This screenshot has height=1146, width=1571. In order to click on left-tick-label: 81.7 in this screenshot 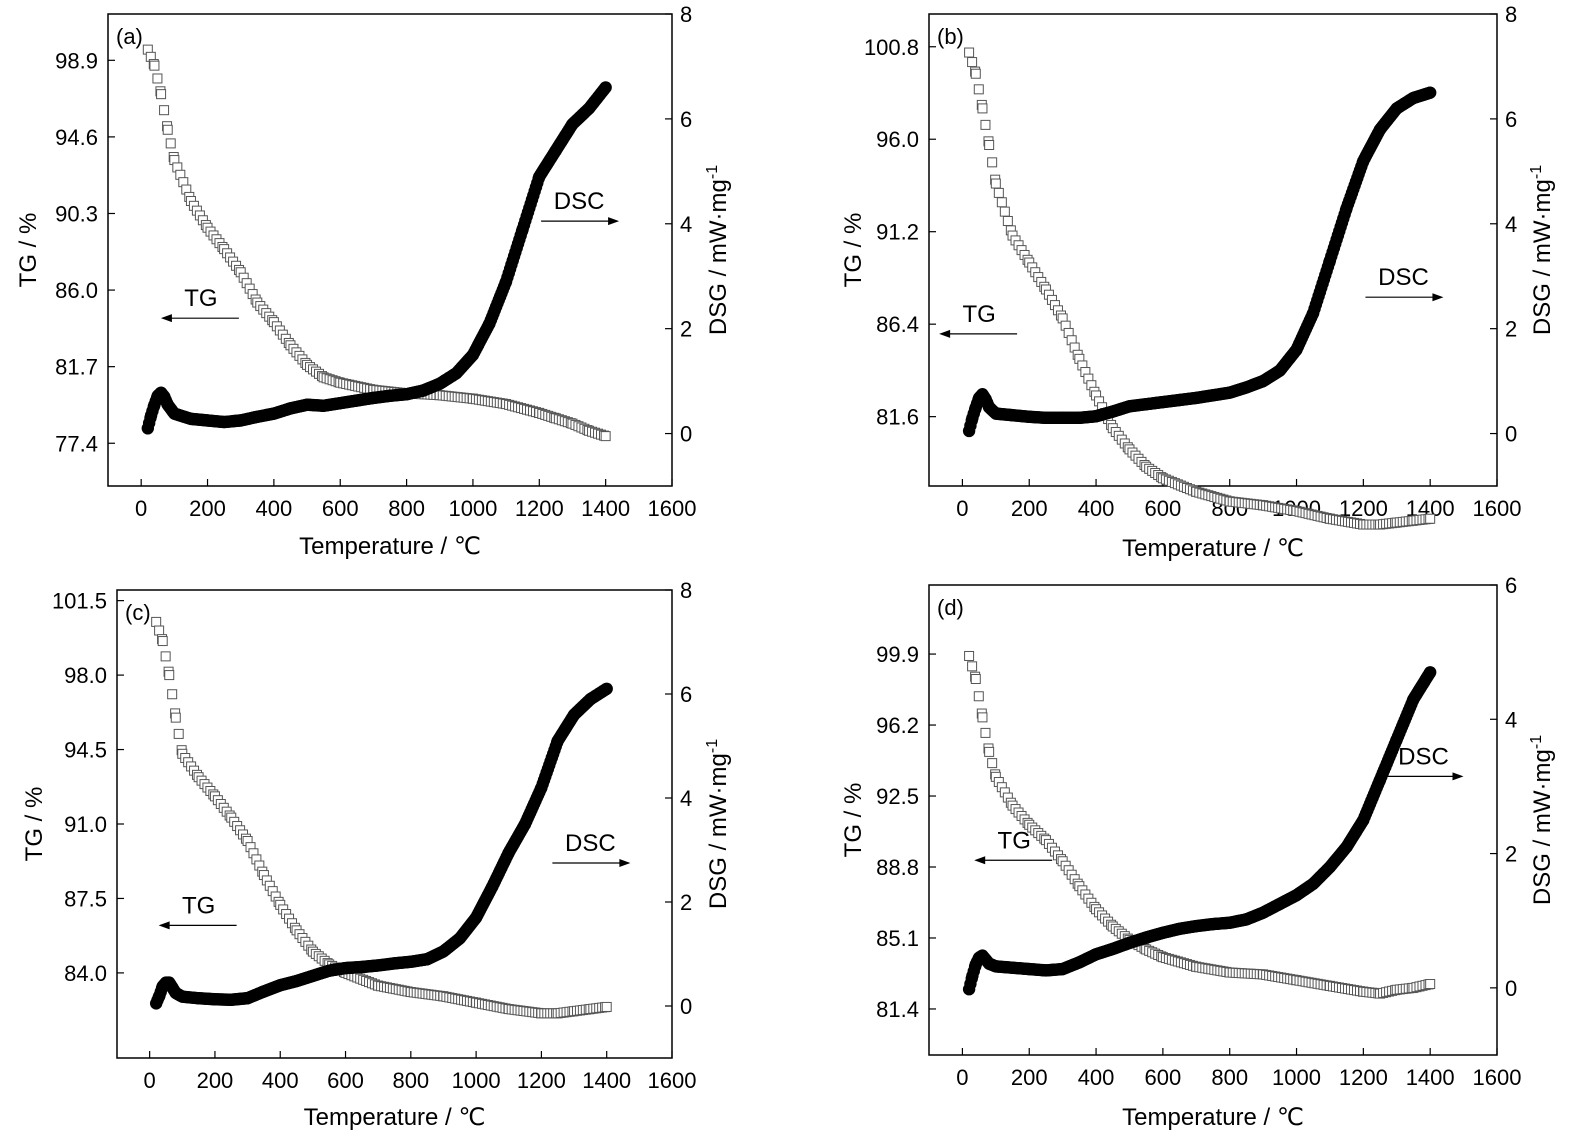, I will do `click(76, 367)`.